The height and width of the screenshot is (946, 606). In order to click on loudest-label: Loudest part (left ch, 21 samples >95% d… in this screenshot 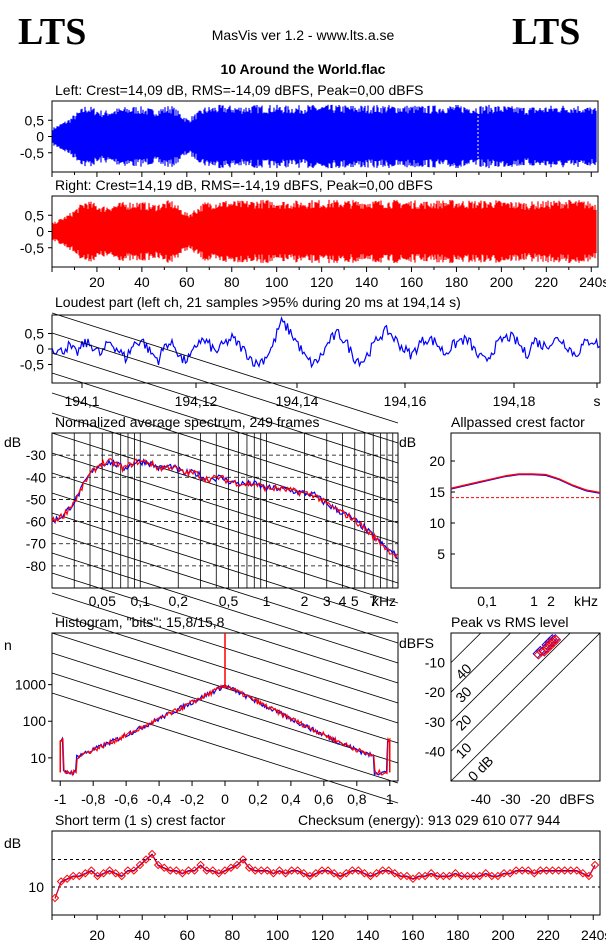, I will do `click(258, 302)`.